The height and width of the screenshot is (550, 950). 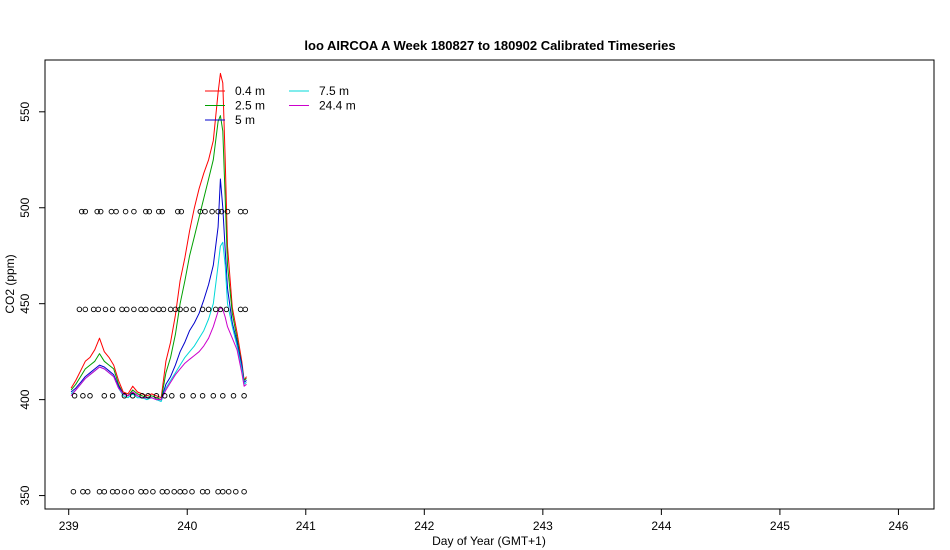 What do you see at coordinates (69, 526) in the screenshot?
I see `x-tick-label: 239` at bounding box center [69, 526].